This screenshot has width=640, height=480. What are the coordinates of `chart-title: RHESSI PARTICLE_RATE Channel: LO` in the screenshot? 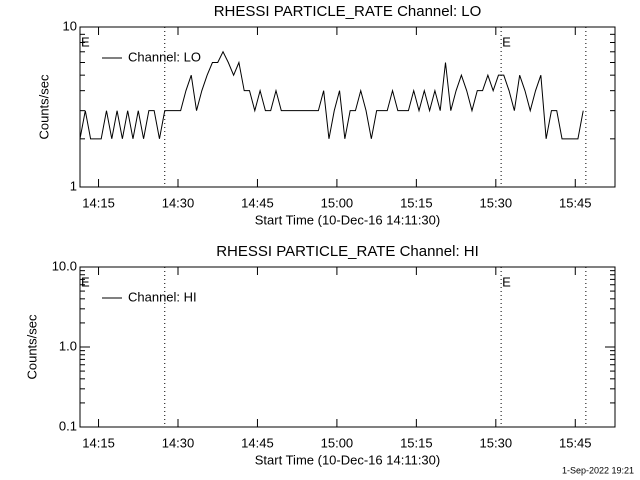 It's located at (348, 11).